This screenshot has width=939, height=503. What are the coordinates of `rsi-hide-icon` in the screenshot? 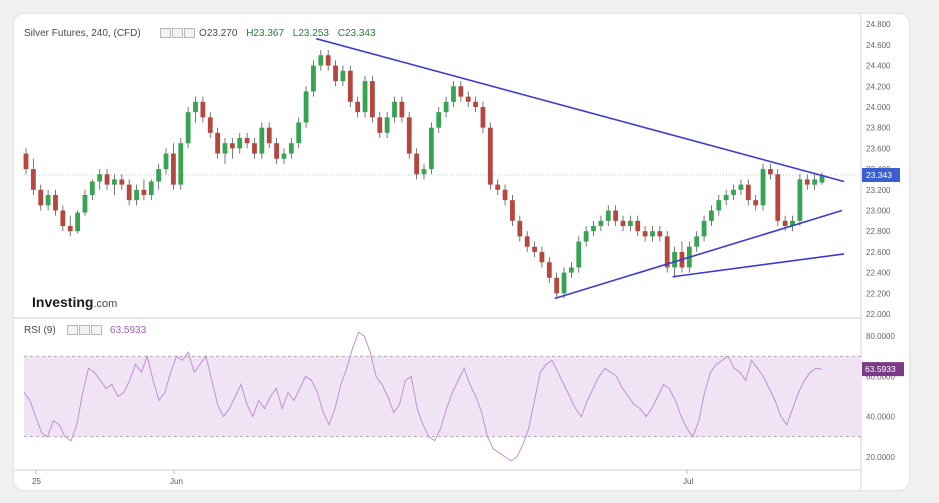 It's located at (85, 330).